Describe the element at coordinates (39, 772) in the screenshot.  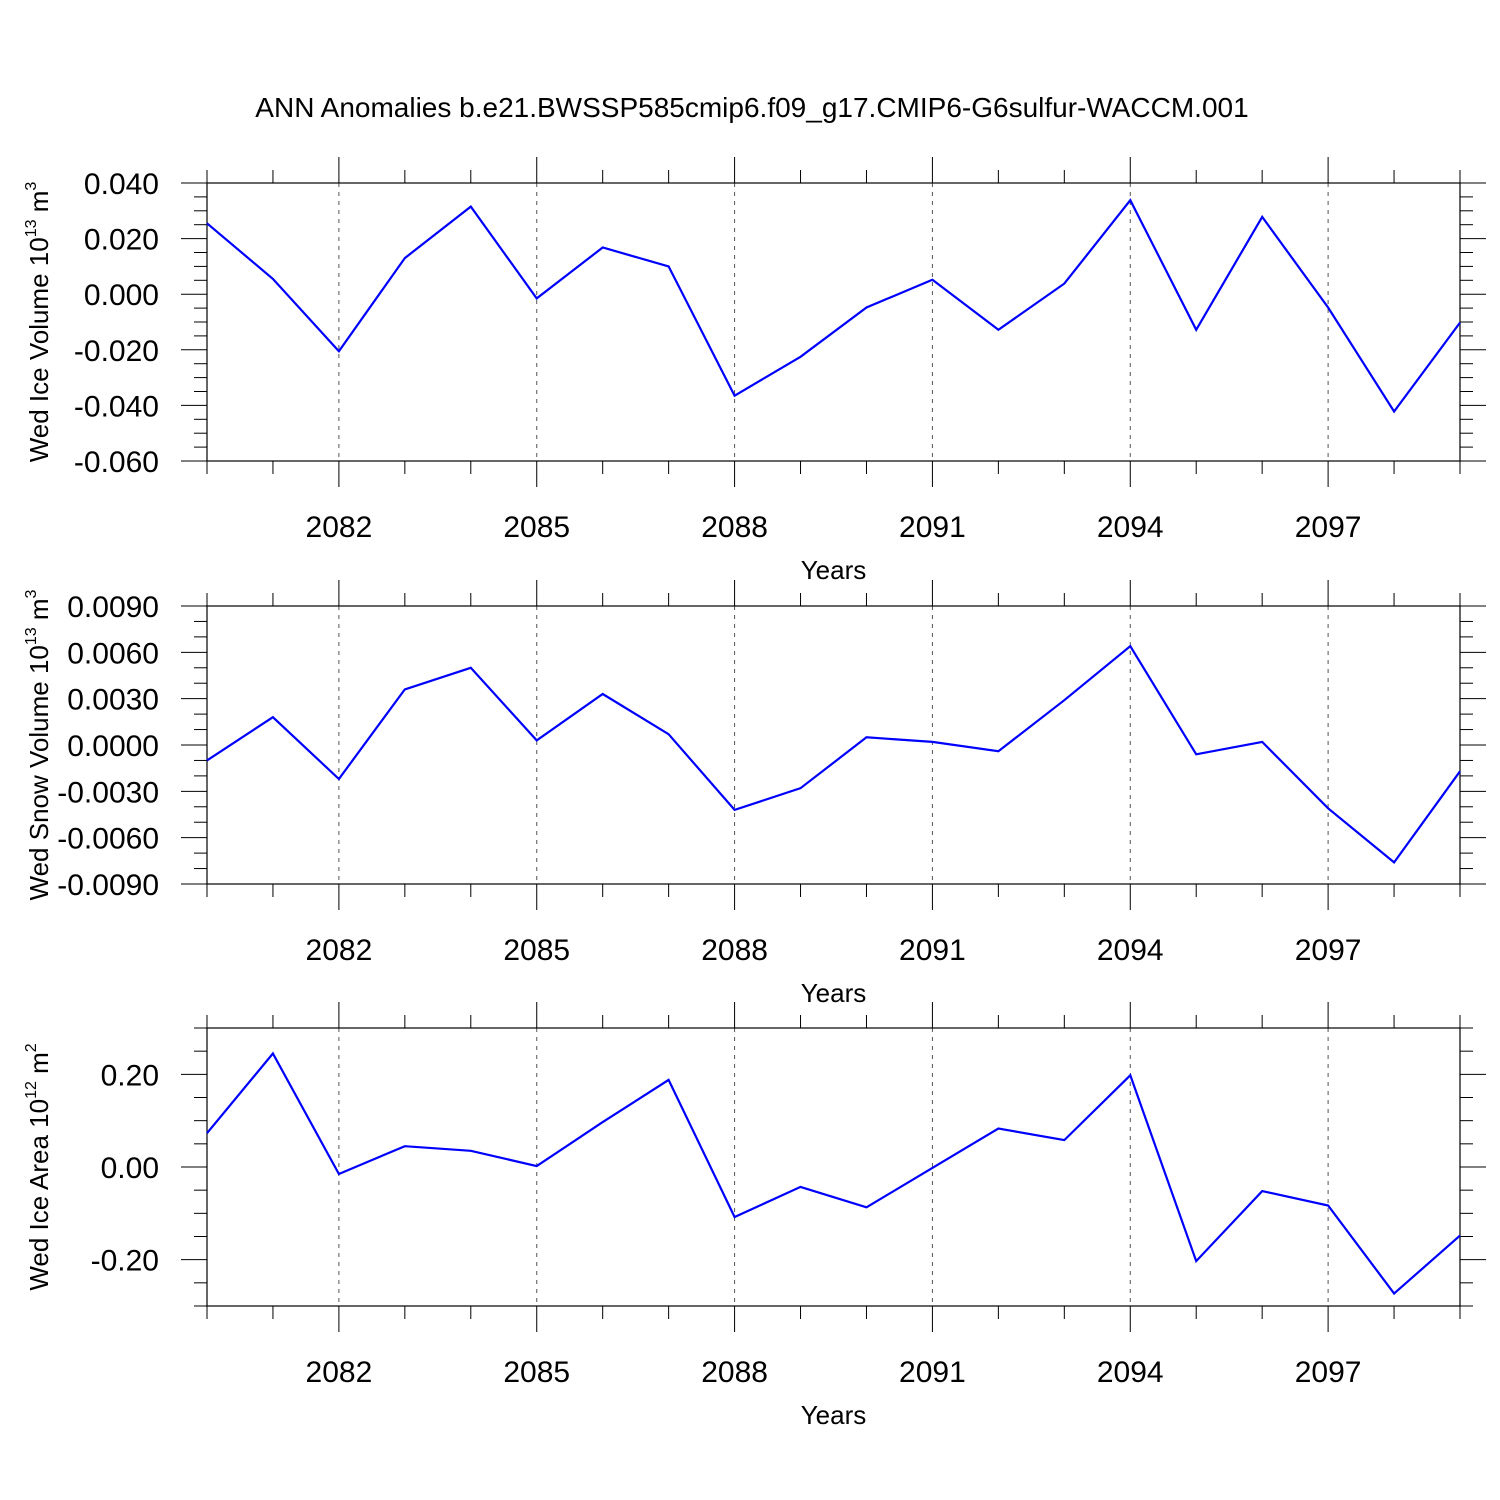
I see `y-axis-title-main: Wed Snow Volume 10` at that location.